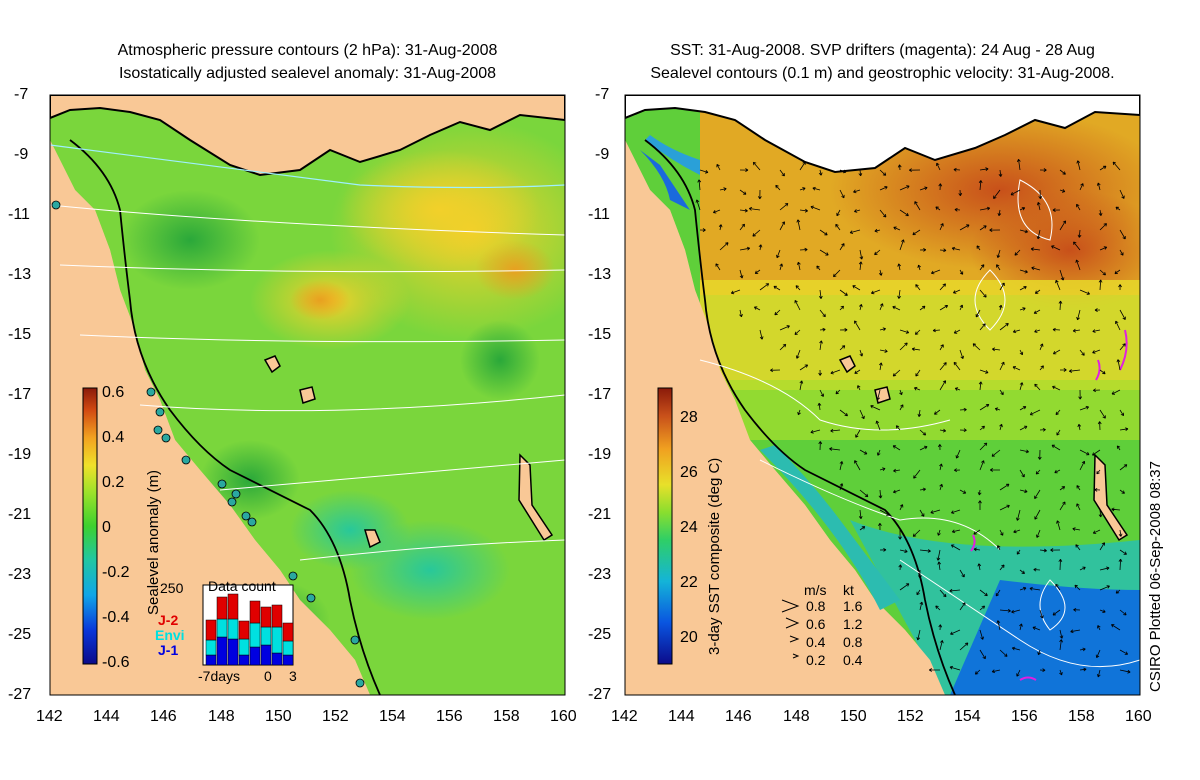  What do you see at coordinates (221, 716) in the screenshot?
I see `lon-label: 148` at bounding box center [221, 716].